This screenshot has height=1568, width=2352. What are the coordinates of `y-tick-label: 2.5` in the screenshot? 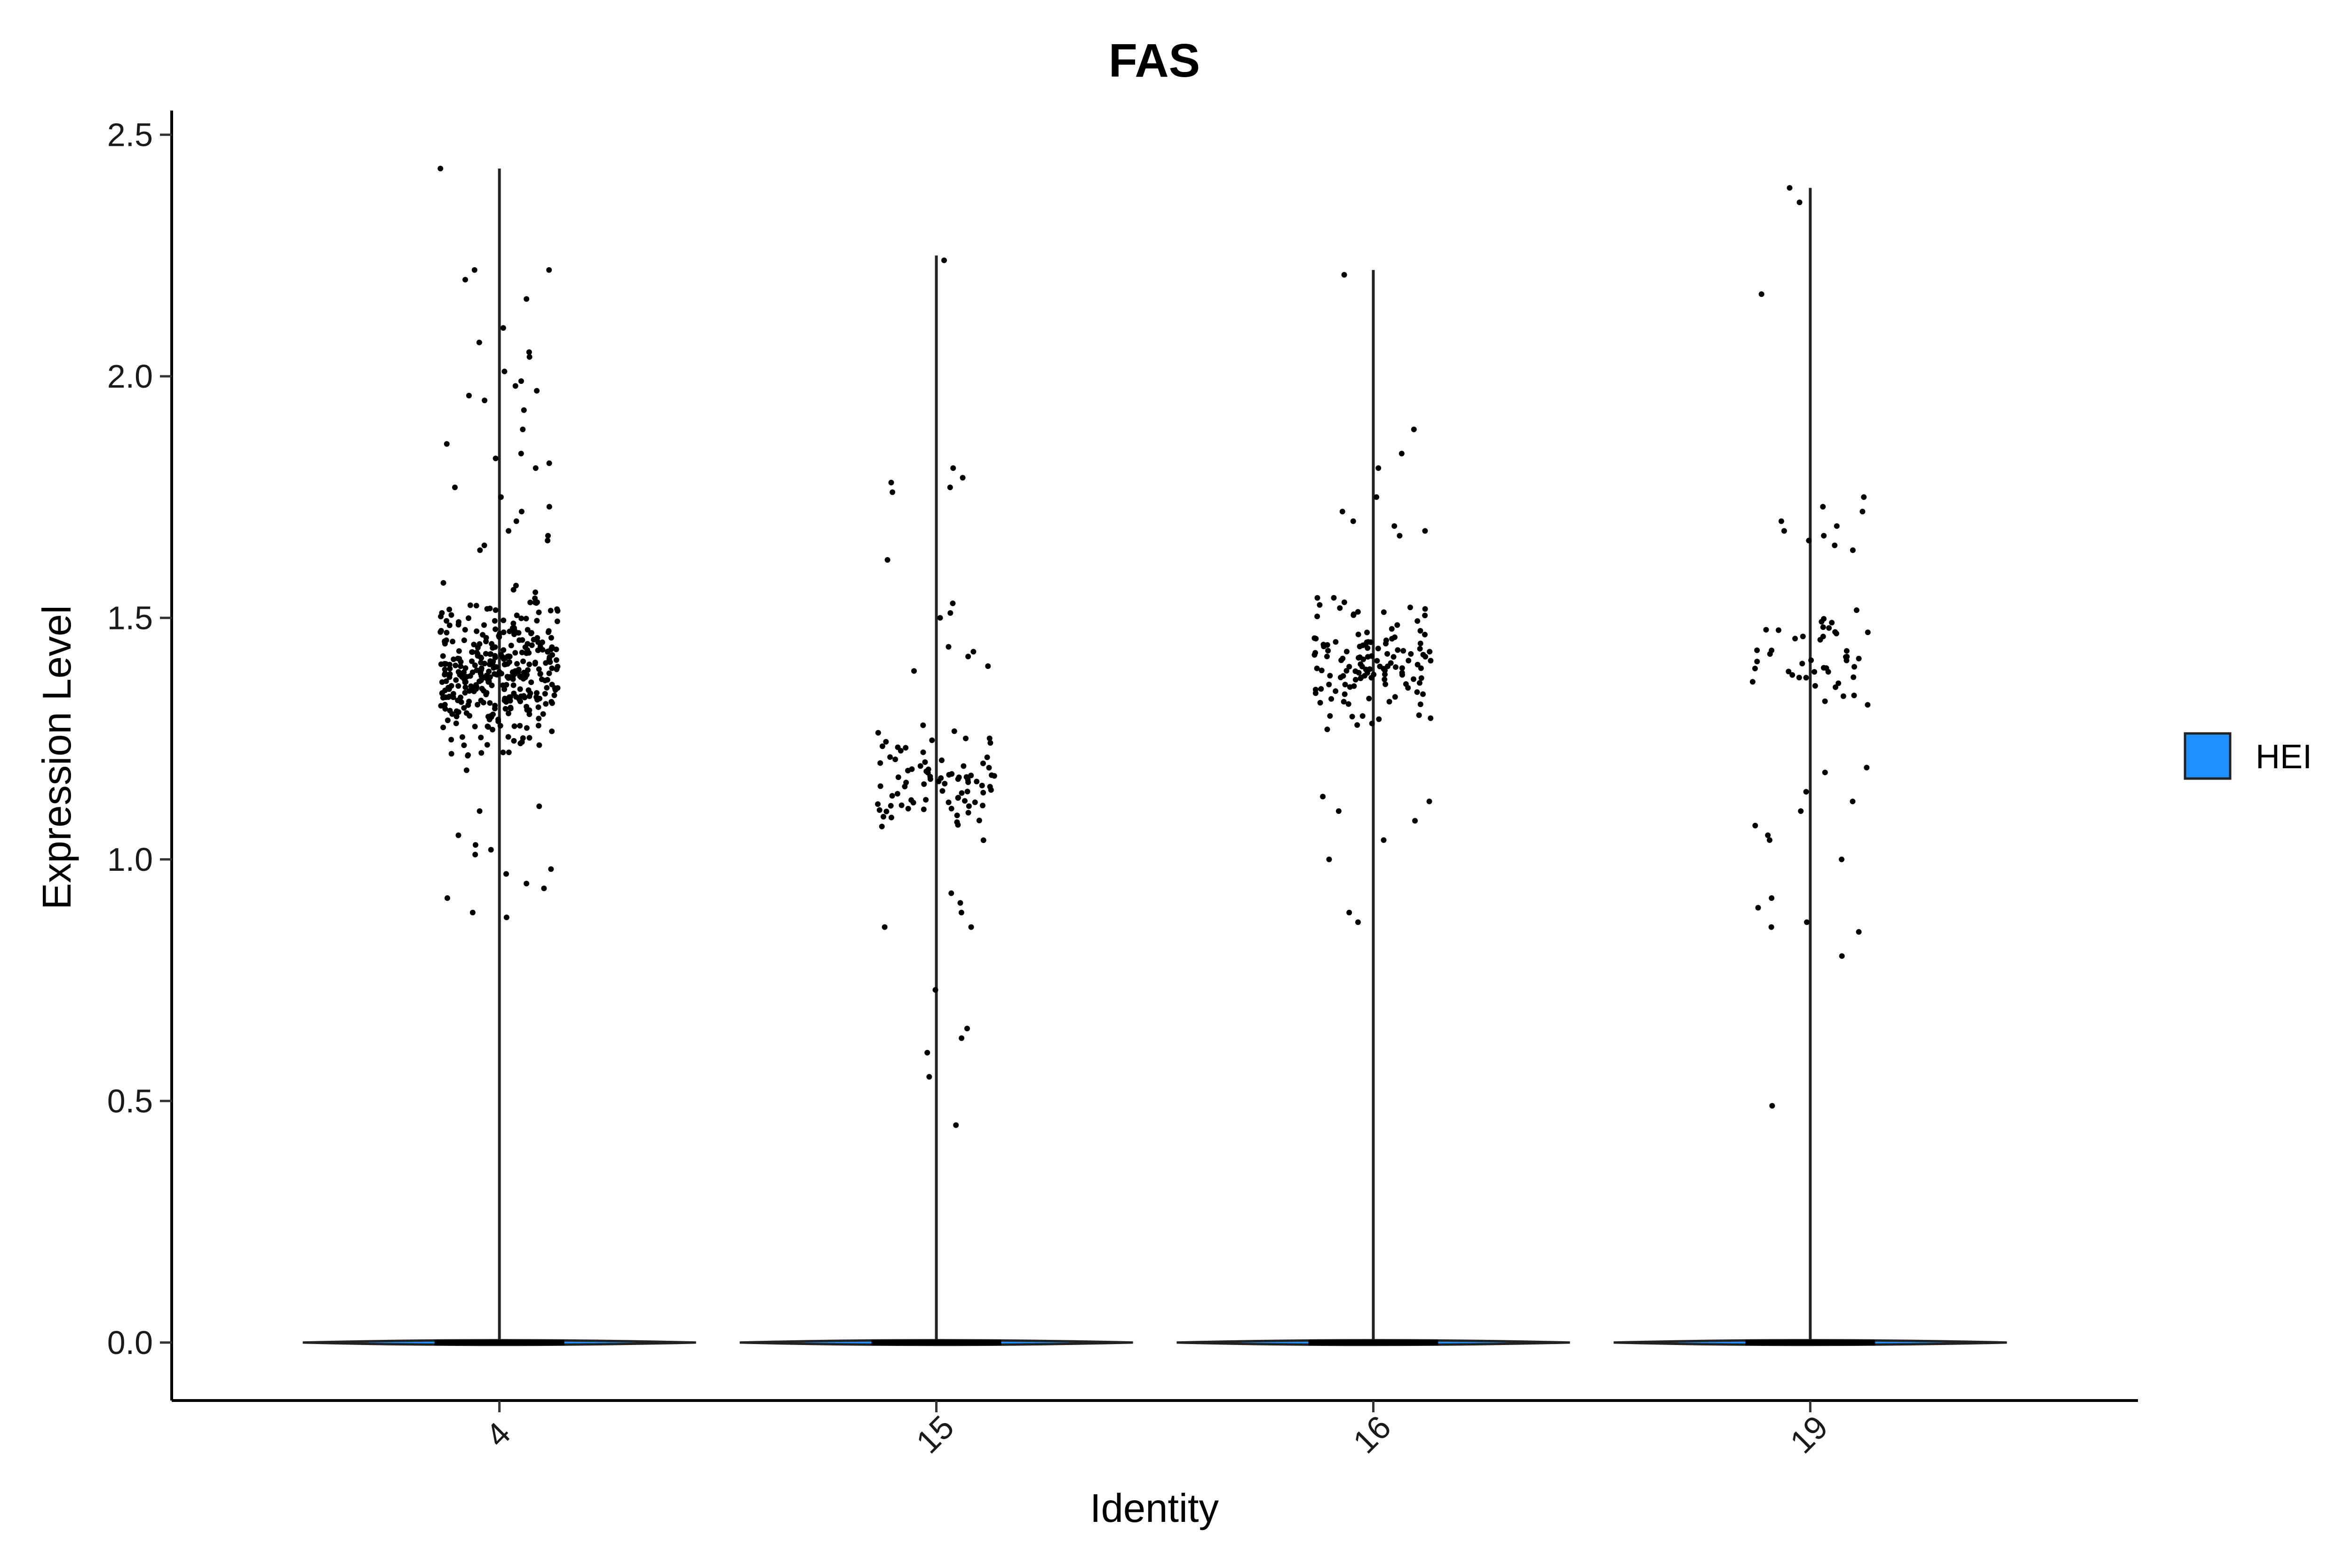 It's located at (130, 134).